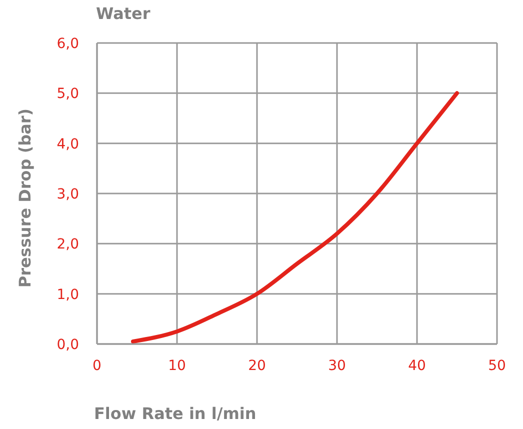 This screenshot has width=523, height=429. I want to click on x-tick-label: 50, so click(497, 366).